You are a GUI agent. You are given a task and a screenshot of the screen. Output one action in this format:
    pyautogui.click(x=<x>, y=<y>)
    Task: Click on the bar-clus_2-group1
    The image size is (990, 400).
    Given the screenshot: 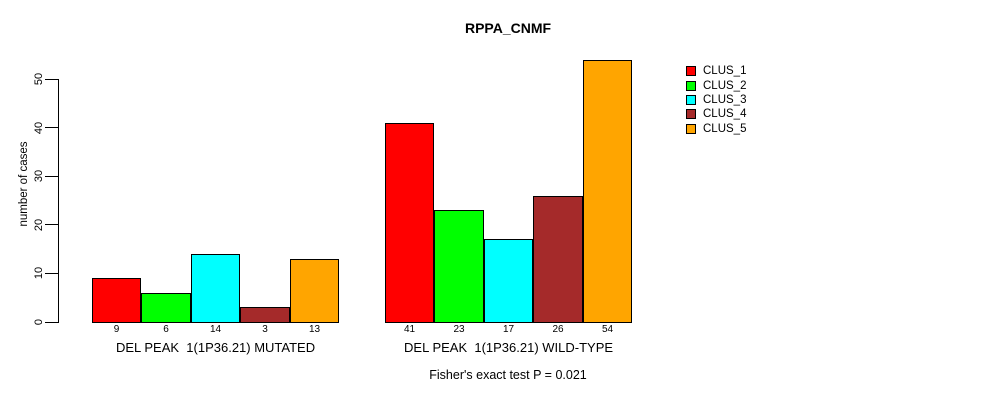 What is the action you would take?
    pyautogui.click(x=166, y=307)
    